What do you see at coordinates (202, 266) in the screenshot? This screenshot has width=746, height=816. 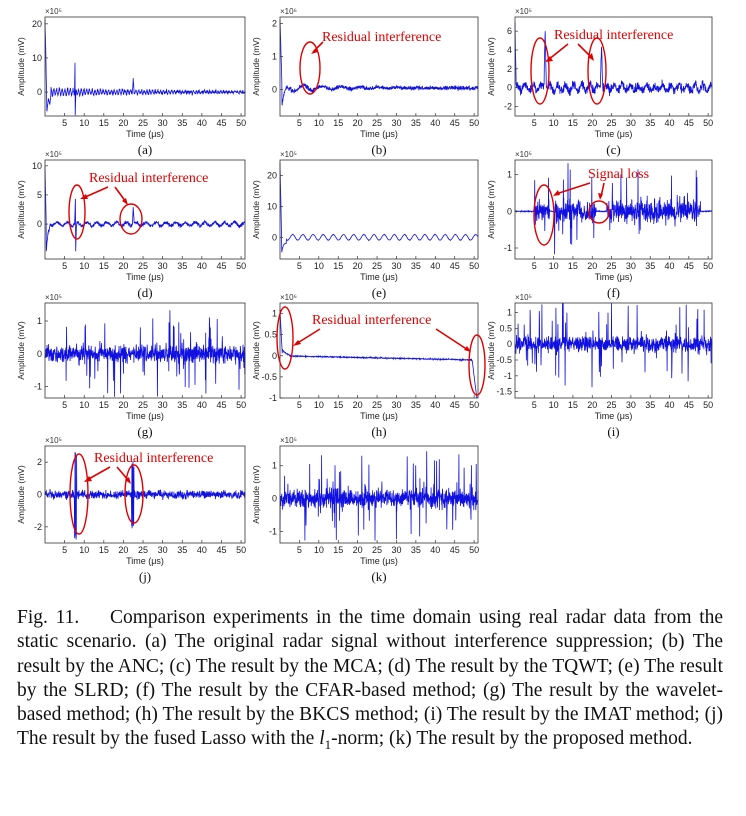 I see `x-tick-label-d: 40` at bounding box center [202, 266].